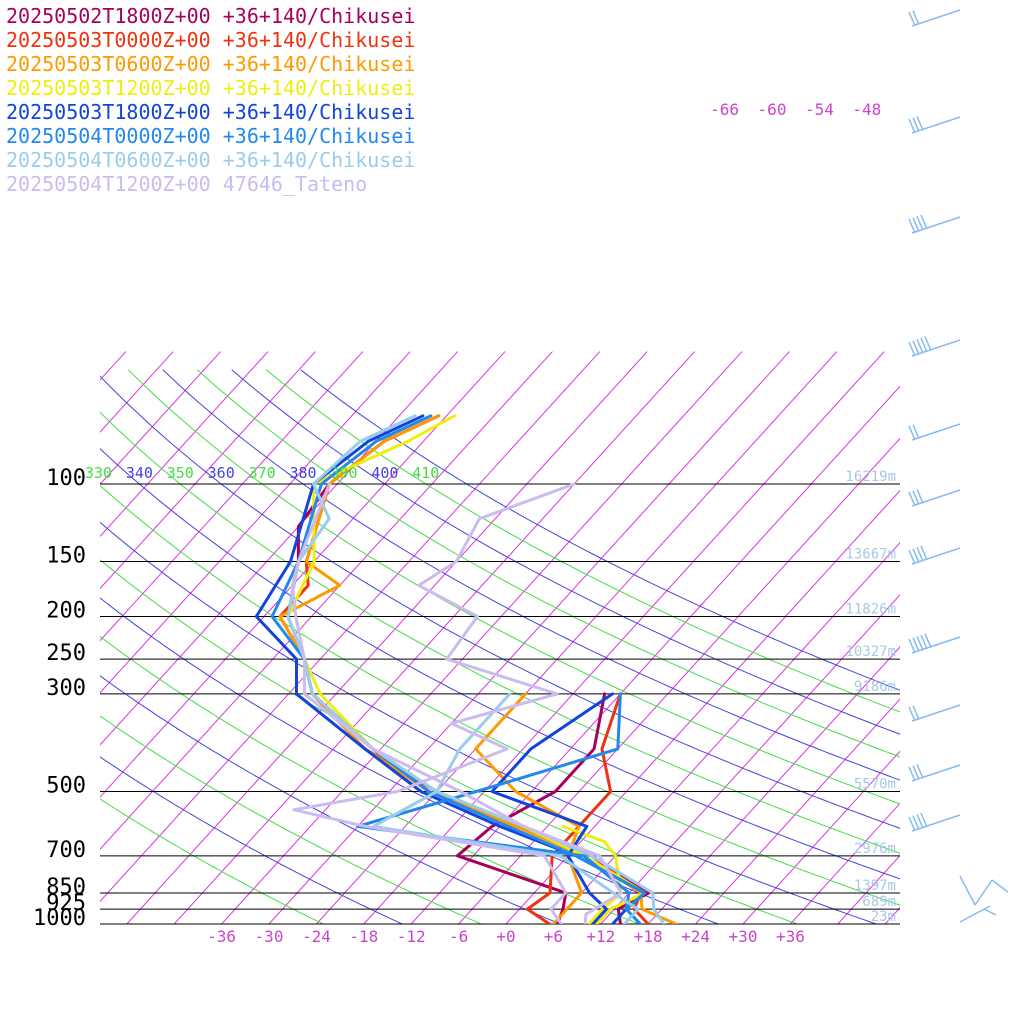 The image size is (1024, 1024). What do you see at coordinates (66, 555) in the screenshot?
I see `pressure-label: 150` at bounding box center [66, 555].